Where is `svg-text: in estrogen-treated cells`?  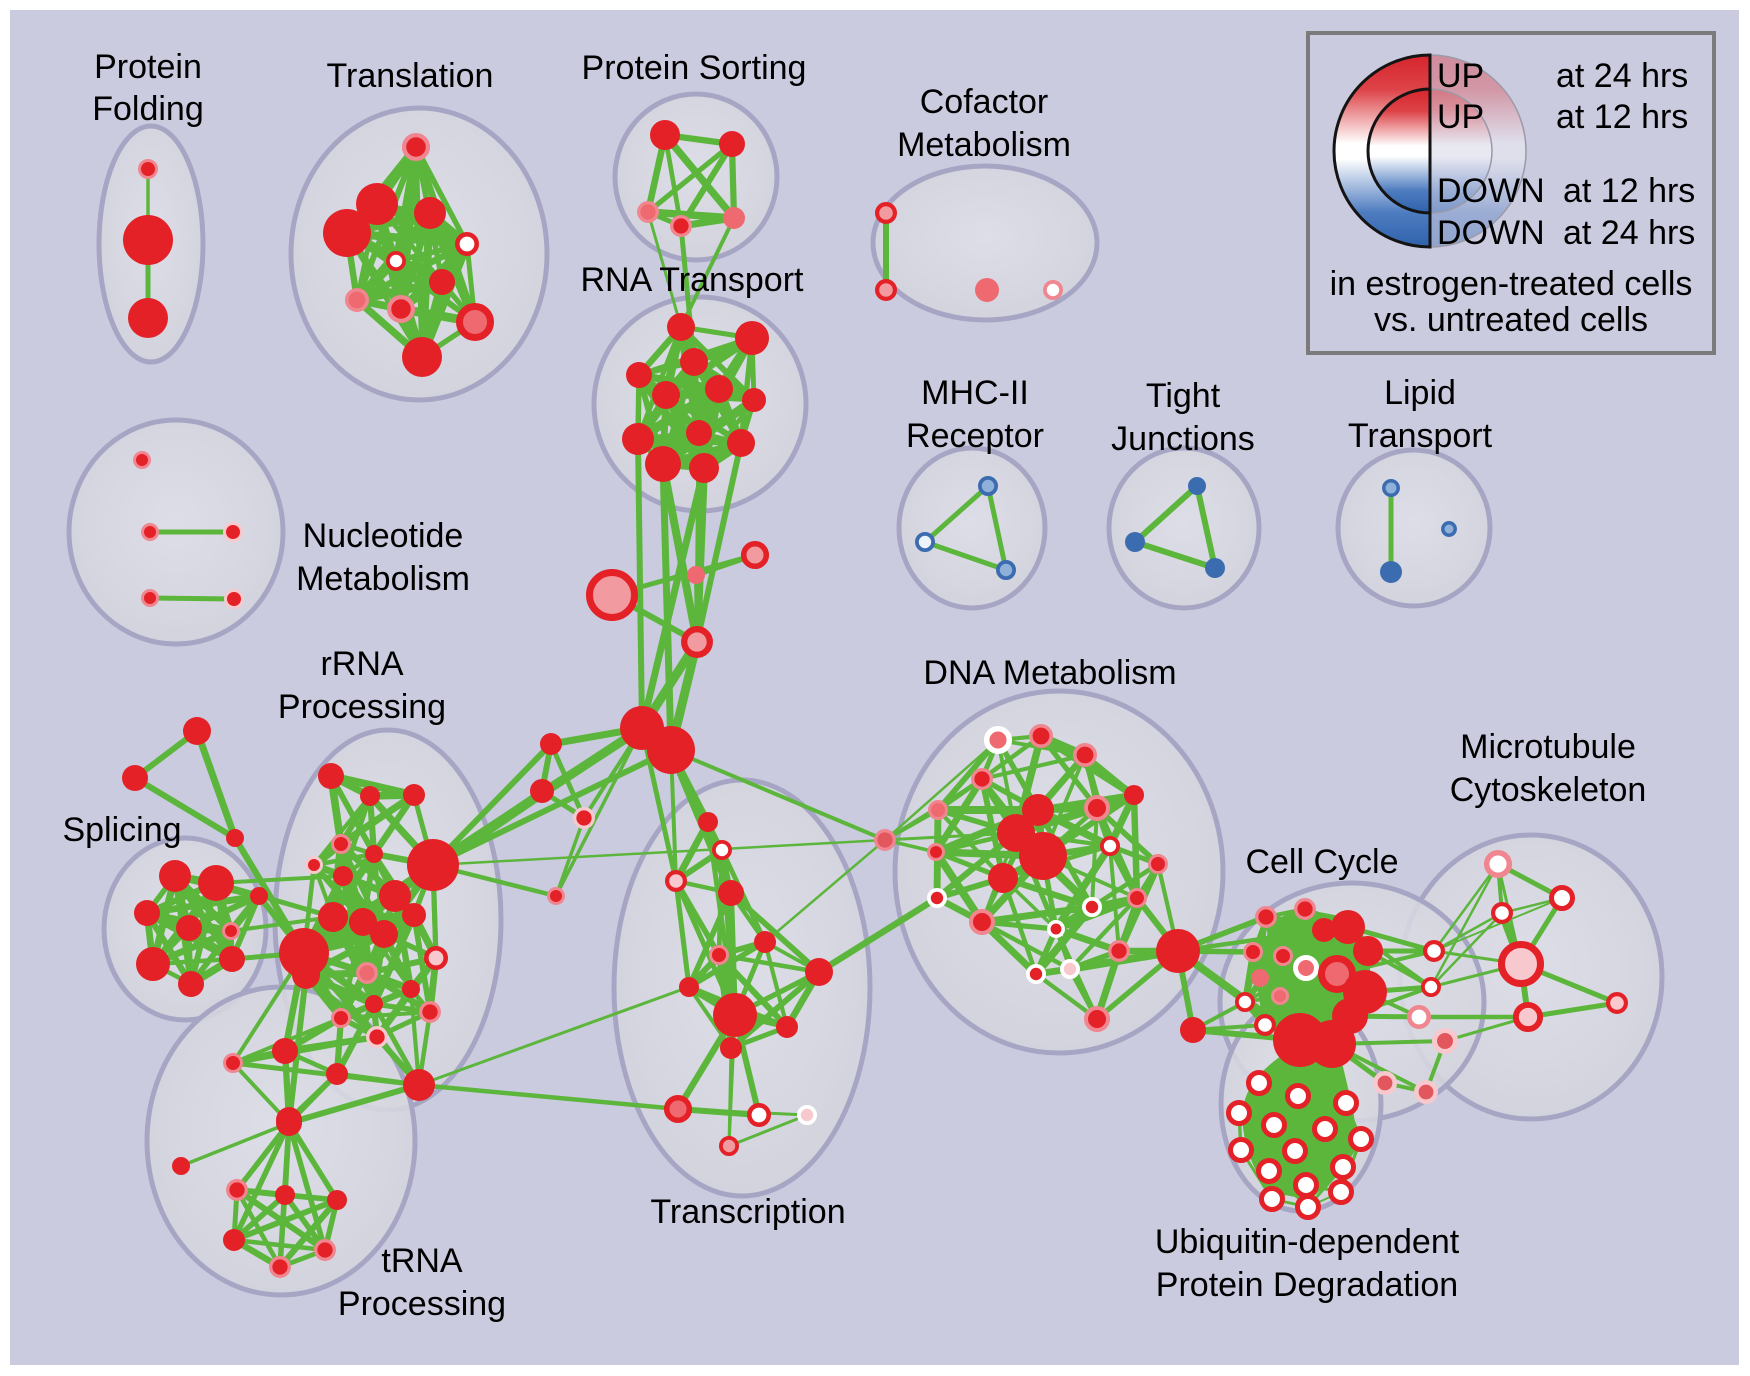
svg-text: in estrogen-treated cells is located at coordinates (1511, 284).